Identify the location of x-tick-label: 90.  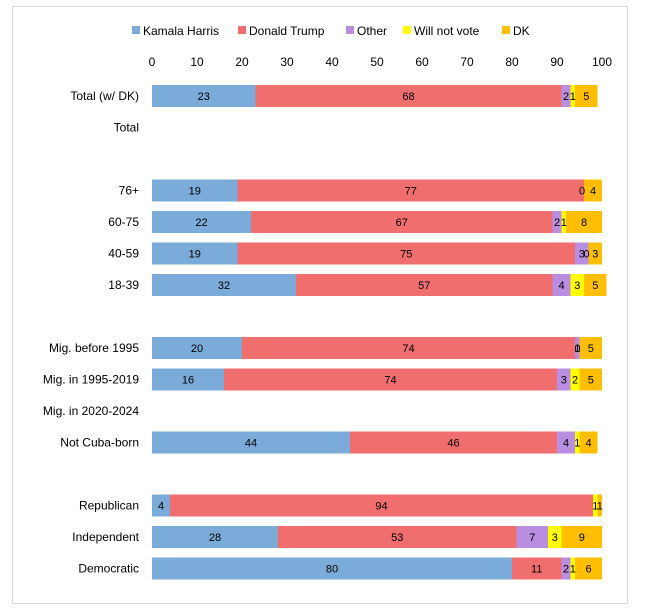
(557, 62).